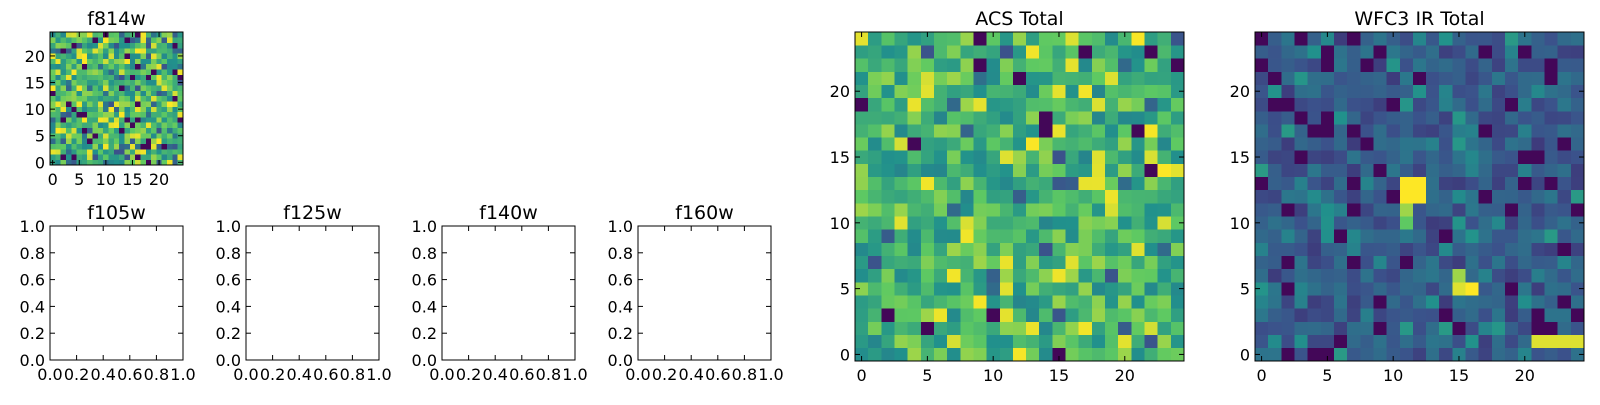 The height and width of the screenshot is (405, 1600). Describe the element at coordinates (1240, 157) in the screenshot. I see `y-tick-label: 15` at that location.